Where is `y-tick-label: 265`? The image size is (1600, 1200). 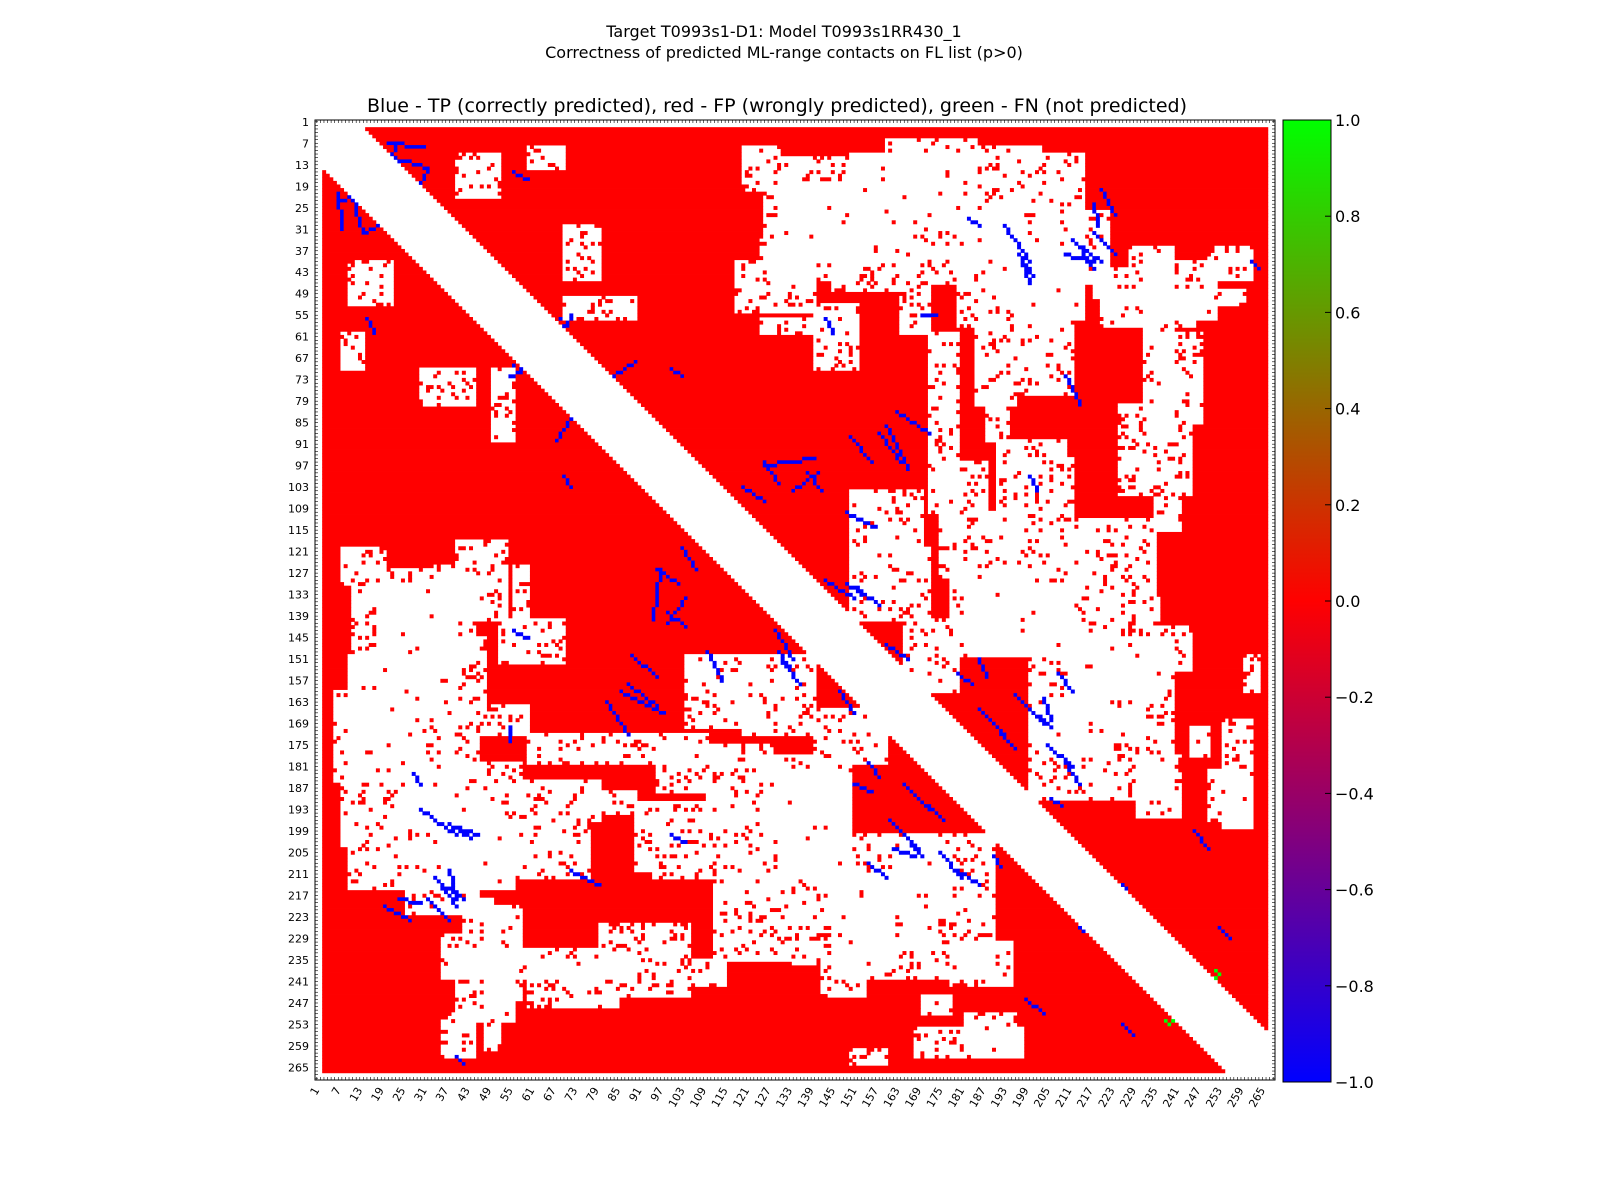
y-tick-label: 265 is located at coordinates (298, 1067).